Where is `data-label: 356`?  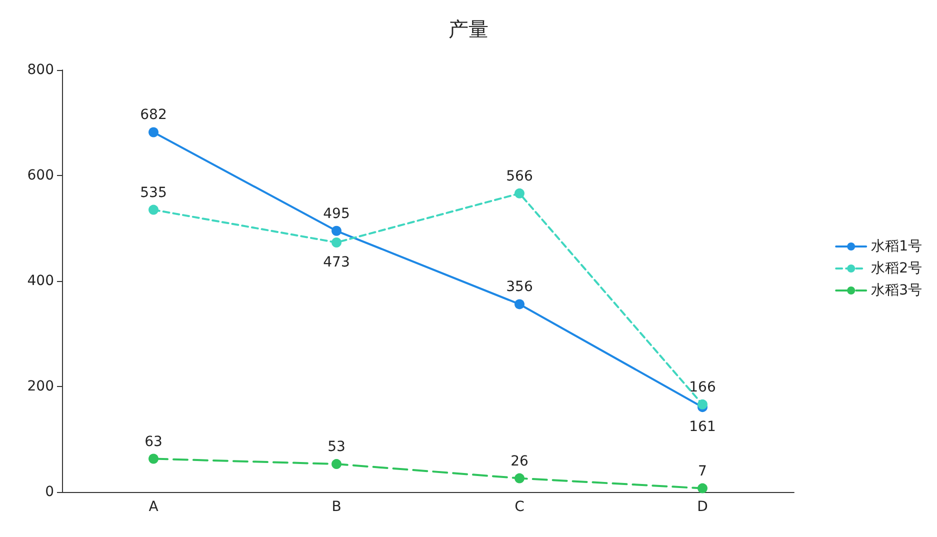 data-label: 356 is located at coordinates (519, 287).